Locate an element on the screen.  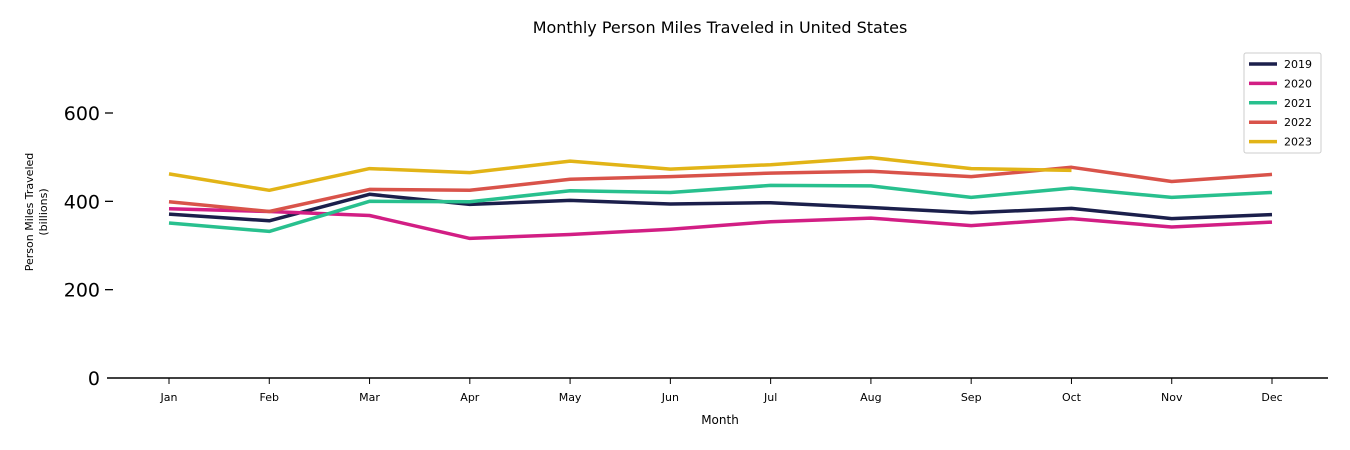
x-ticks: Jan Feb Mar Apr May Jun Jul Aug Sep Oct Nov Dec is located at coordinates (721, 391).